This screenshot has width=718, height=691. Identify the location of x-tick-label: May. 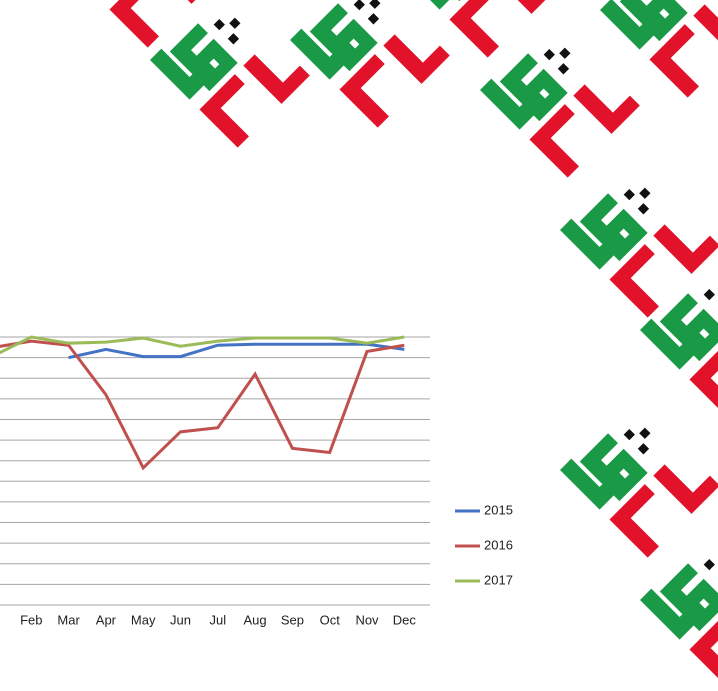
(143, 619).